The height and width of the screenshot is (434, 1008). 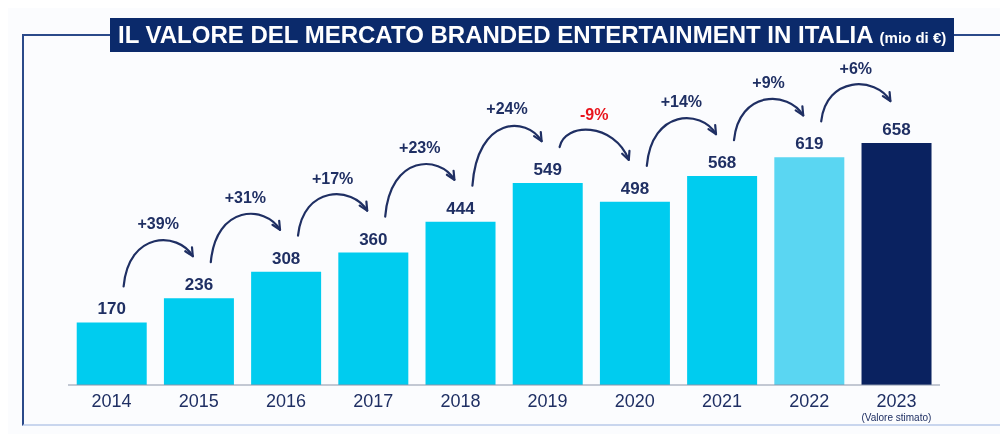 I want to click on x-tick-label: 2019, so click(x=547, y=401).